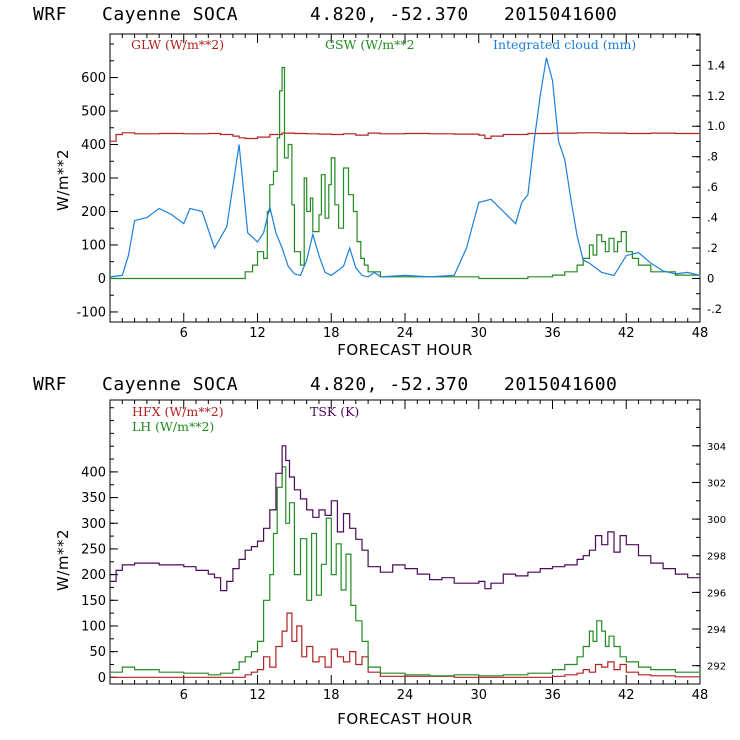 This screenshot has height=740, width=740. I want to click on legend-entry: Integrated cloud (mm), so click(564, 44).